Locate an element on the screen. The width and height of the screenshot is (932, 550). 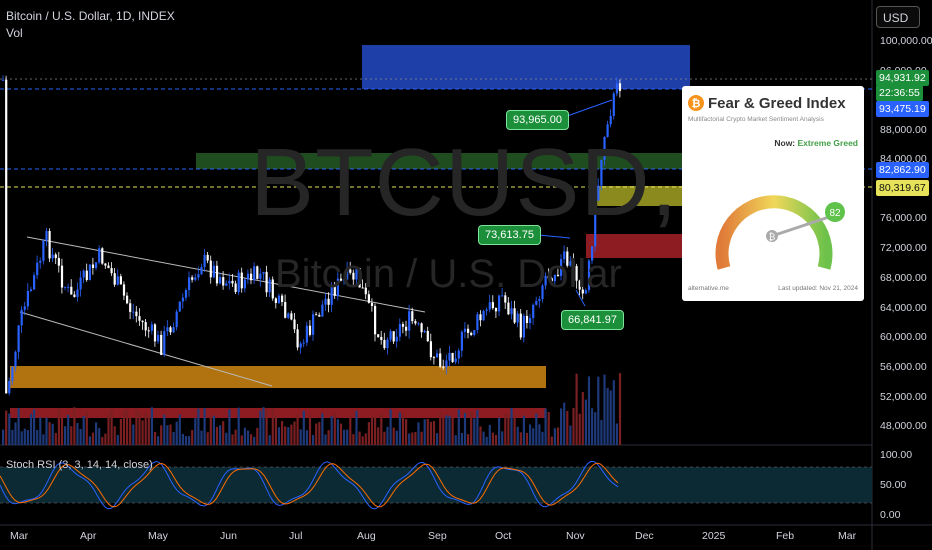
time-tick: Oct is located at coordinates (503, 536).